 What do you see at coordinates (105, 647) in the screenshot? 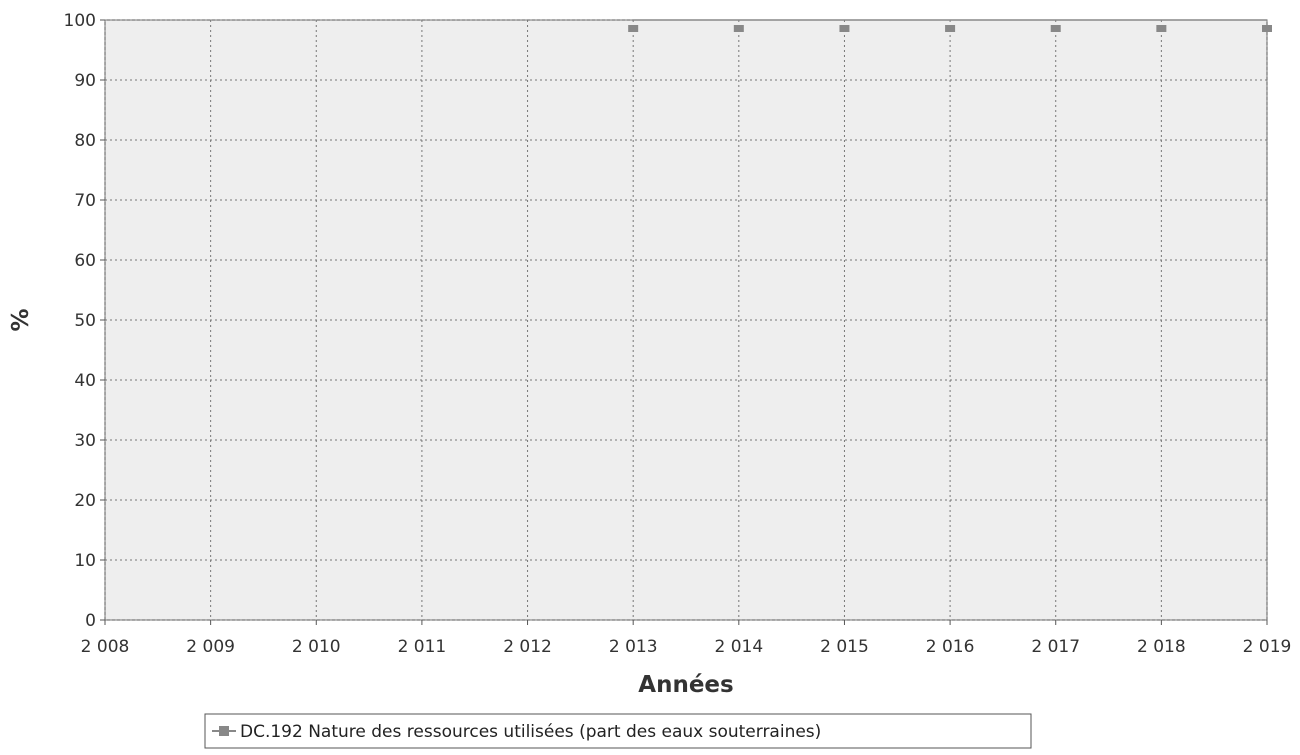
I see `x-tick-label: 2 008` at bounding box center [105, 647].